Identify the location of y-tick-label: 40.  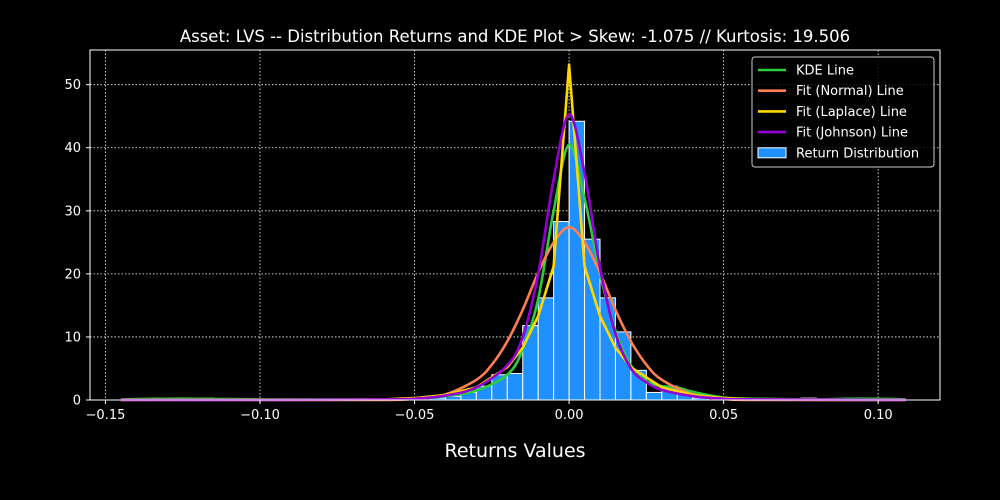
(72, 148).